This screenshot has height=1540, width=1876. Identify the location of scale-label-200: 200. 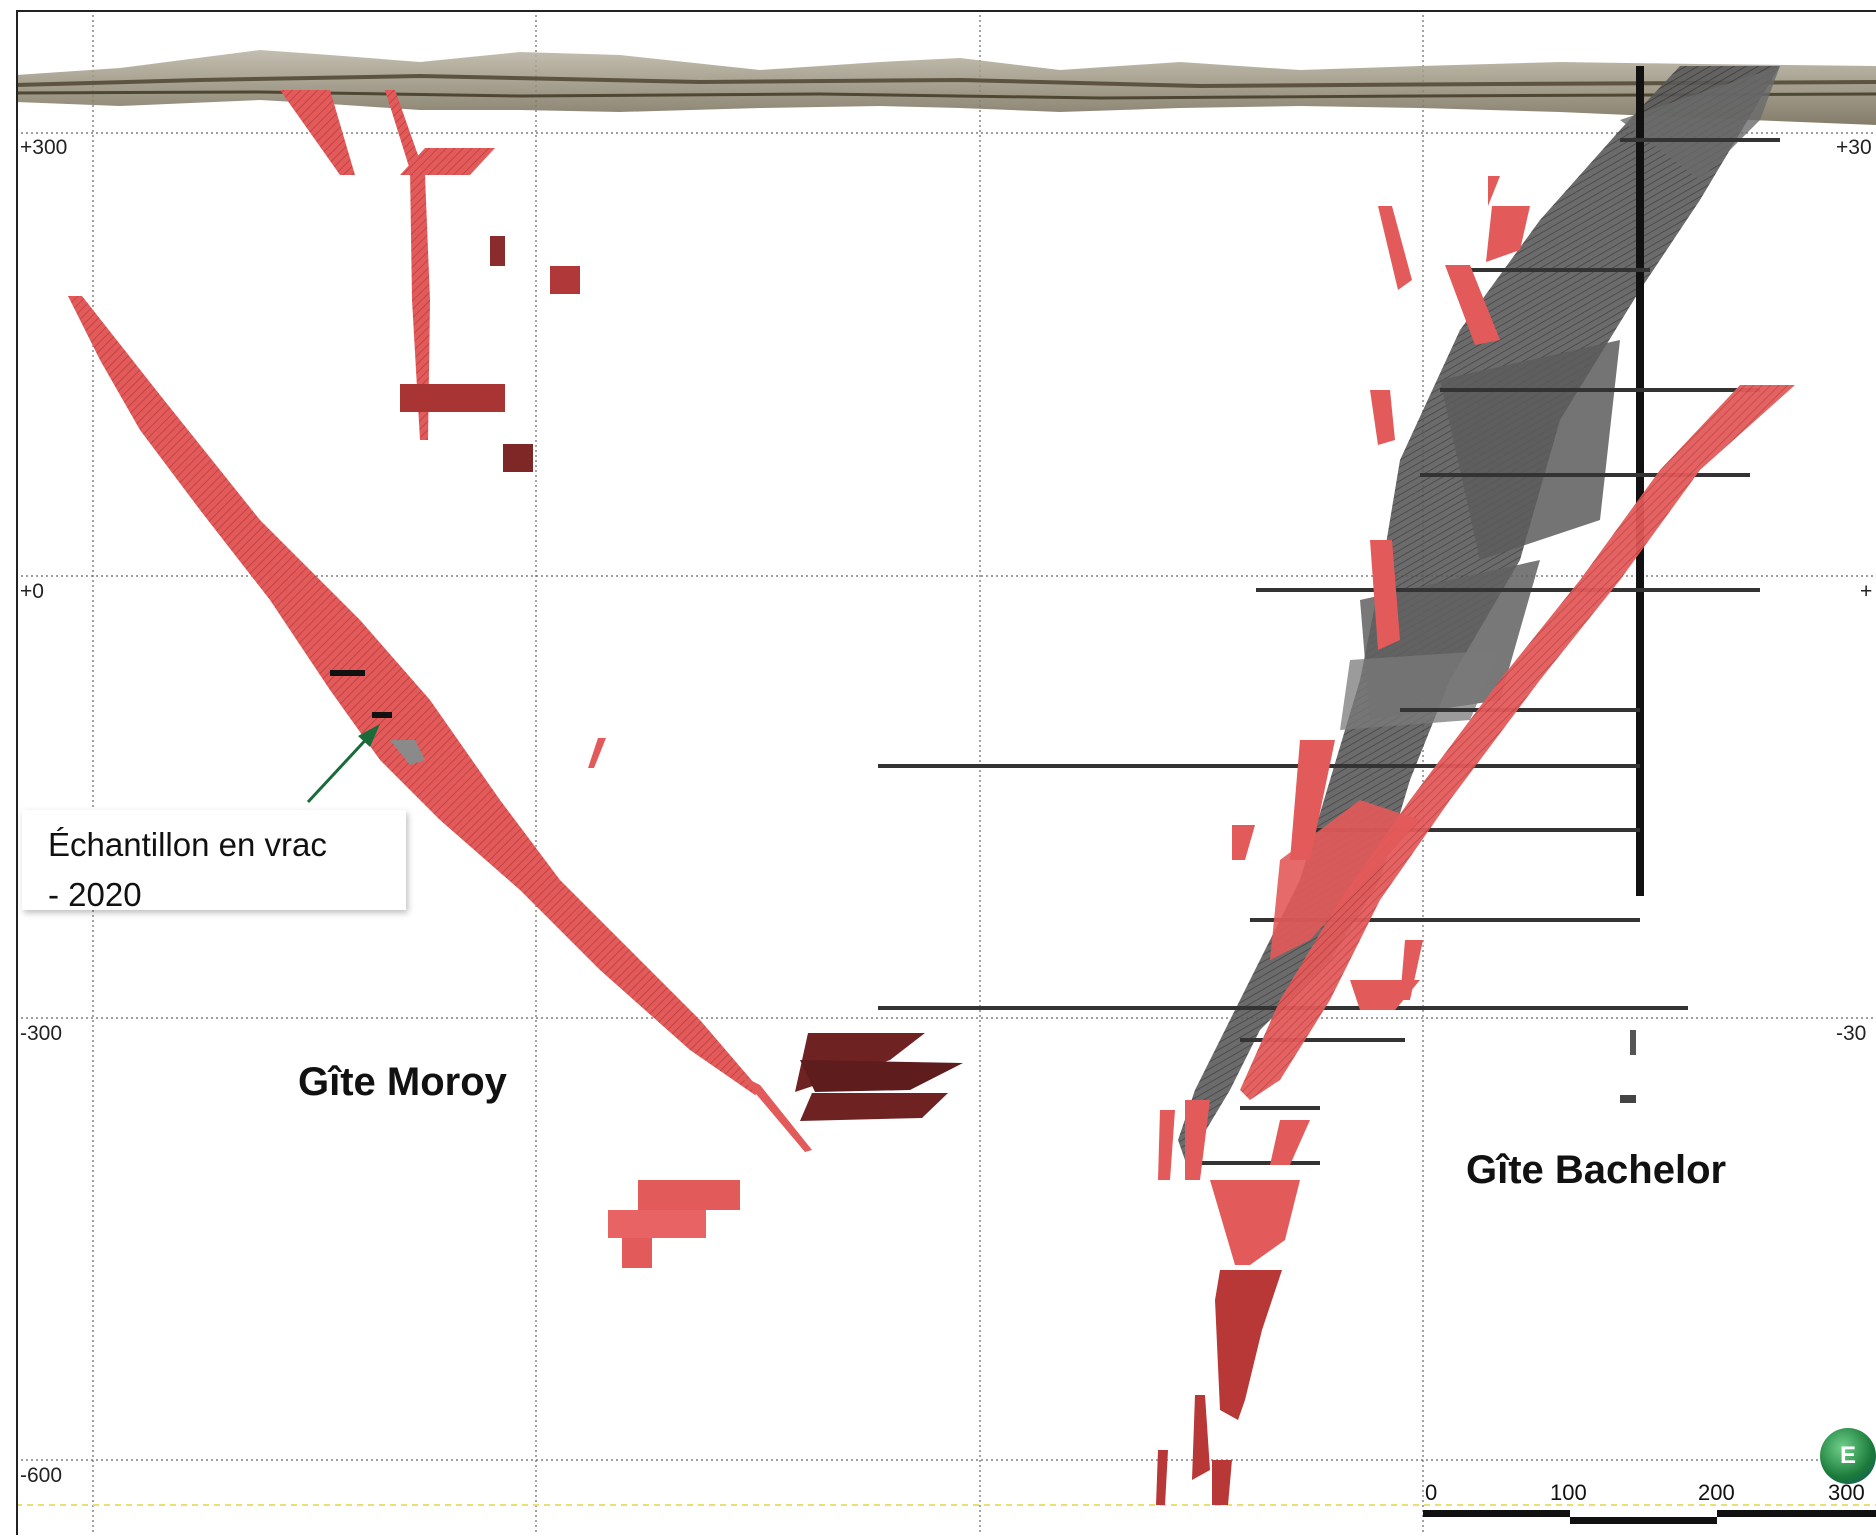
(1716, 1492).